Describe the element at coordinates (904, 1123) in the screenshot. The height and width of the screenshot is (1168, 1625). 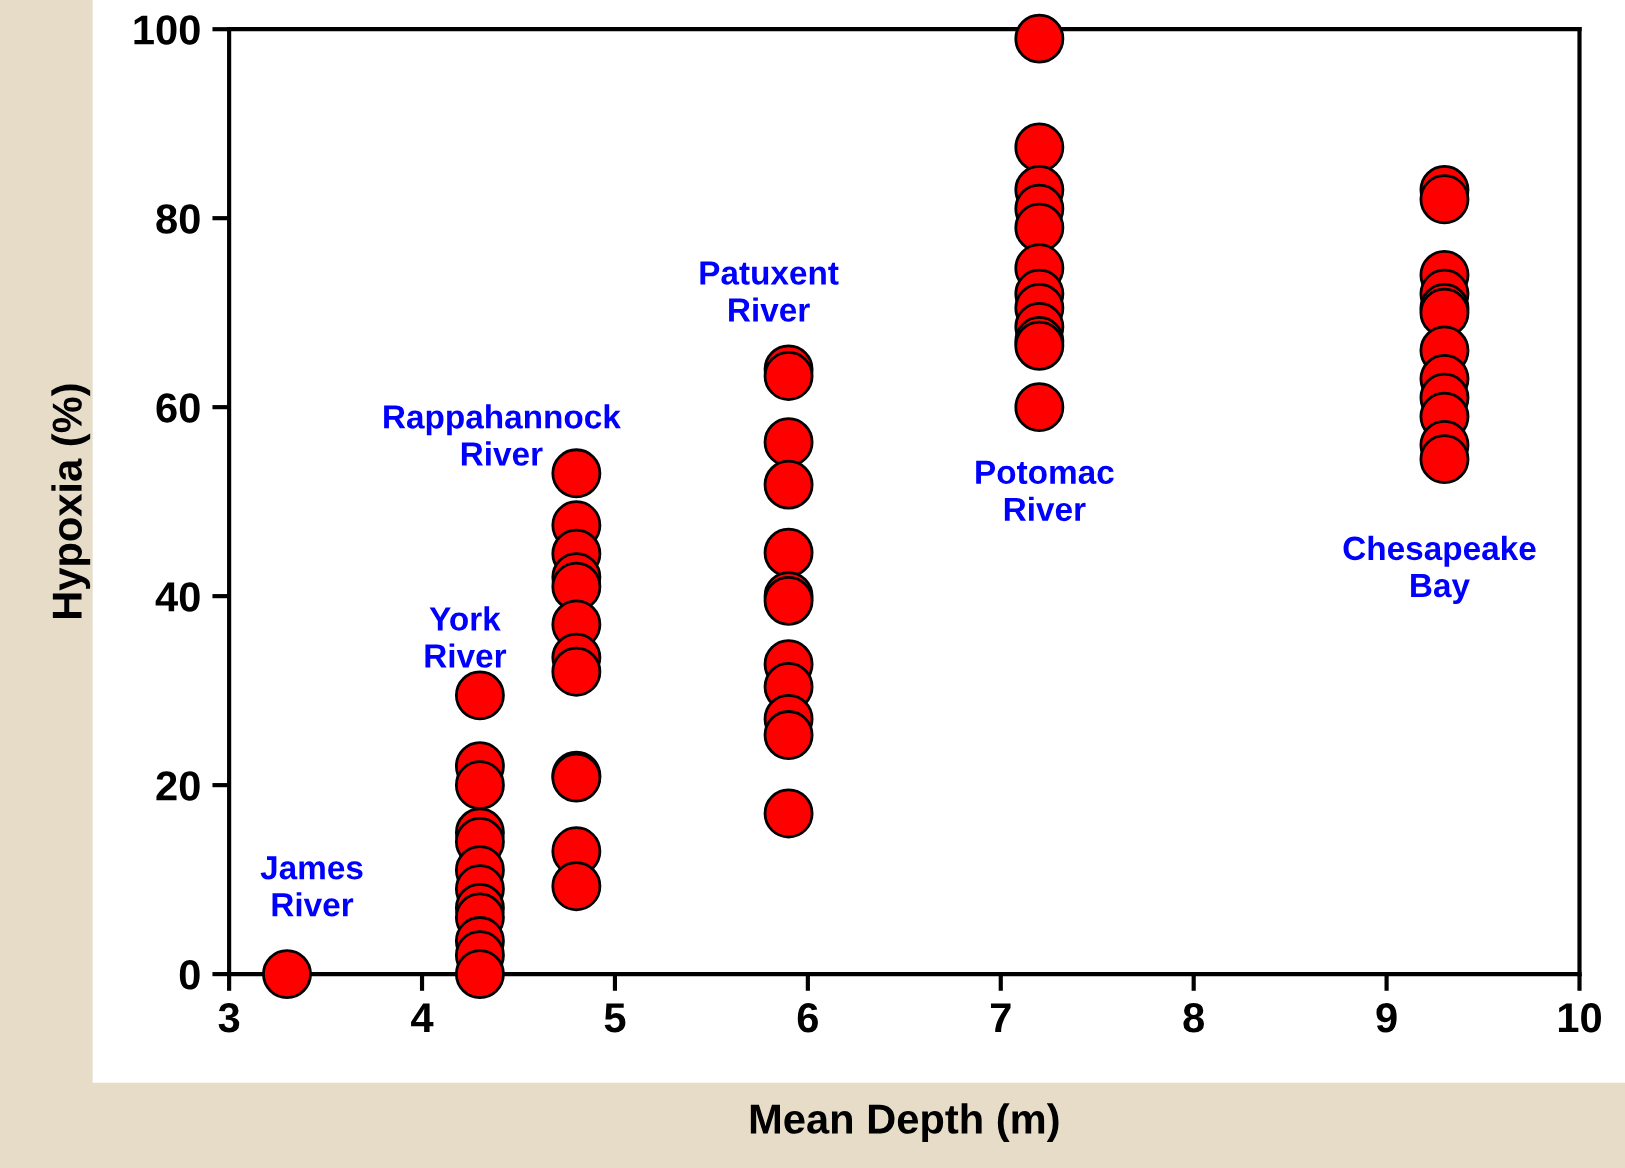
I see `x-axis-title: Mean Depth (m)` at that location.